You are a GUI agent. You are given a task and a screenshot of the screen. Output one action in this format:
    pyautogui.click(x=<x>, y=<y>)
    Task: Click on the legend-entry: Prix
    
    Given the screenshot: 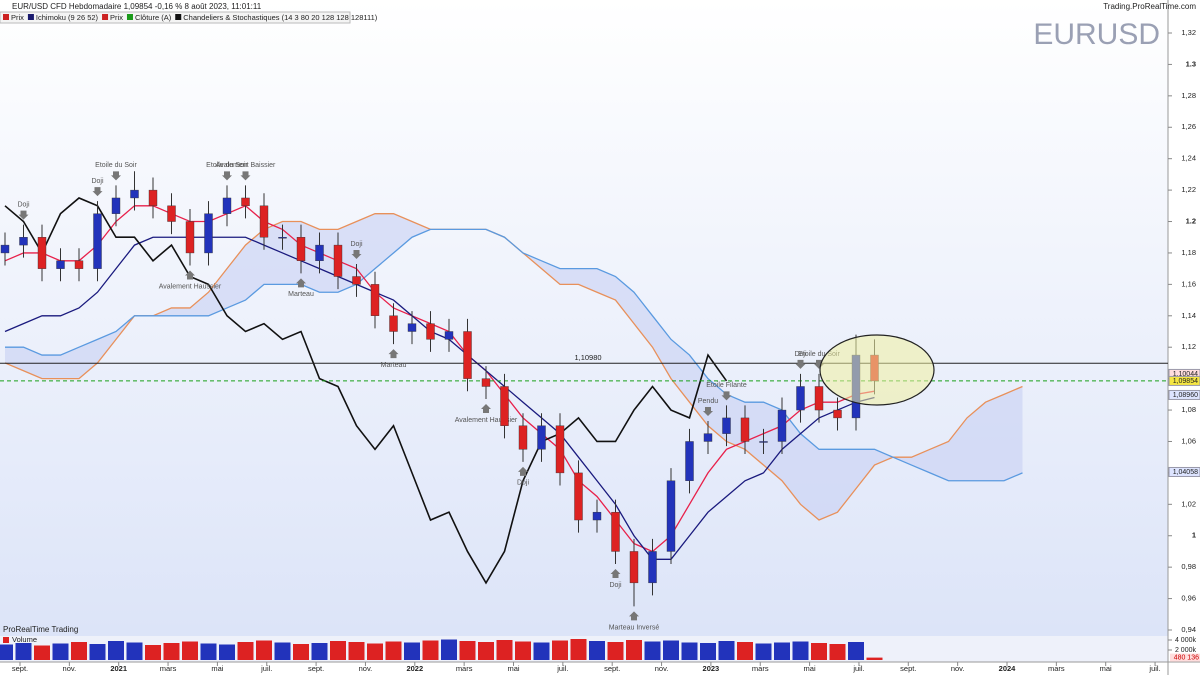 What is the action you would take?
    pyautogui.click(x=116, y=17)
    